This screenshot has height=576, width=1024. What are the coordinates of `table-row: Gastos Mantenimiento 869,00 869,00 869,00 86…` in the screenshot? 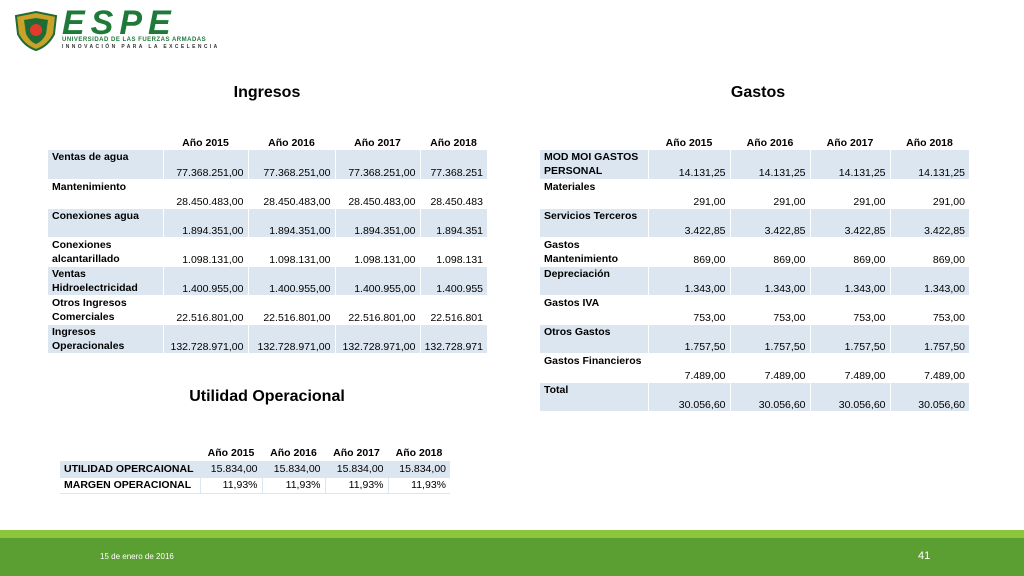 It's located at (754, 252).